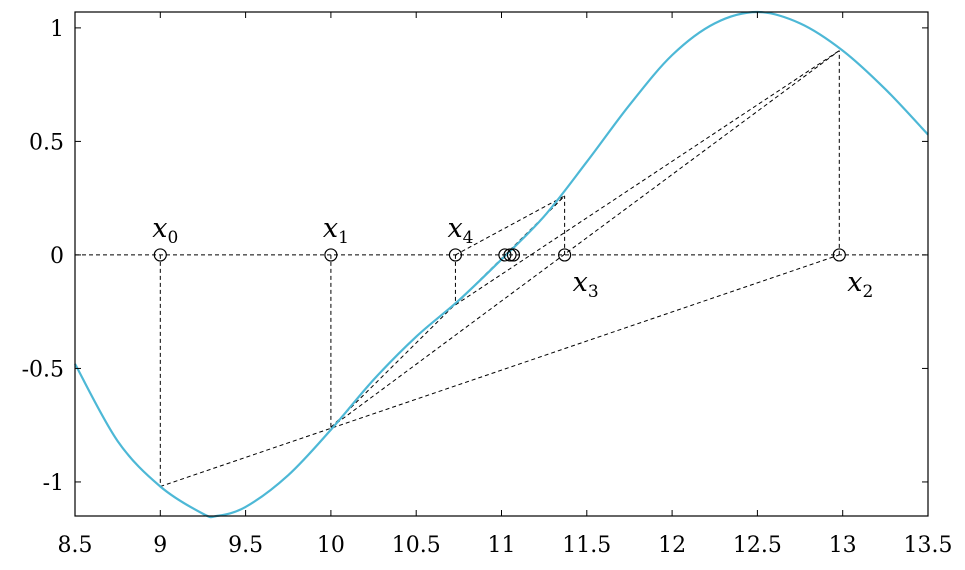  Describe the element at coordinates (843, 545) in the screenshot. I see `x-tick-label-9: 13` at that location.